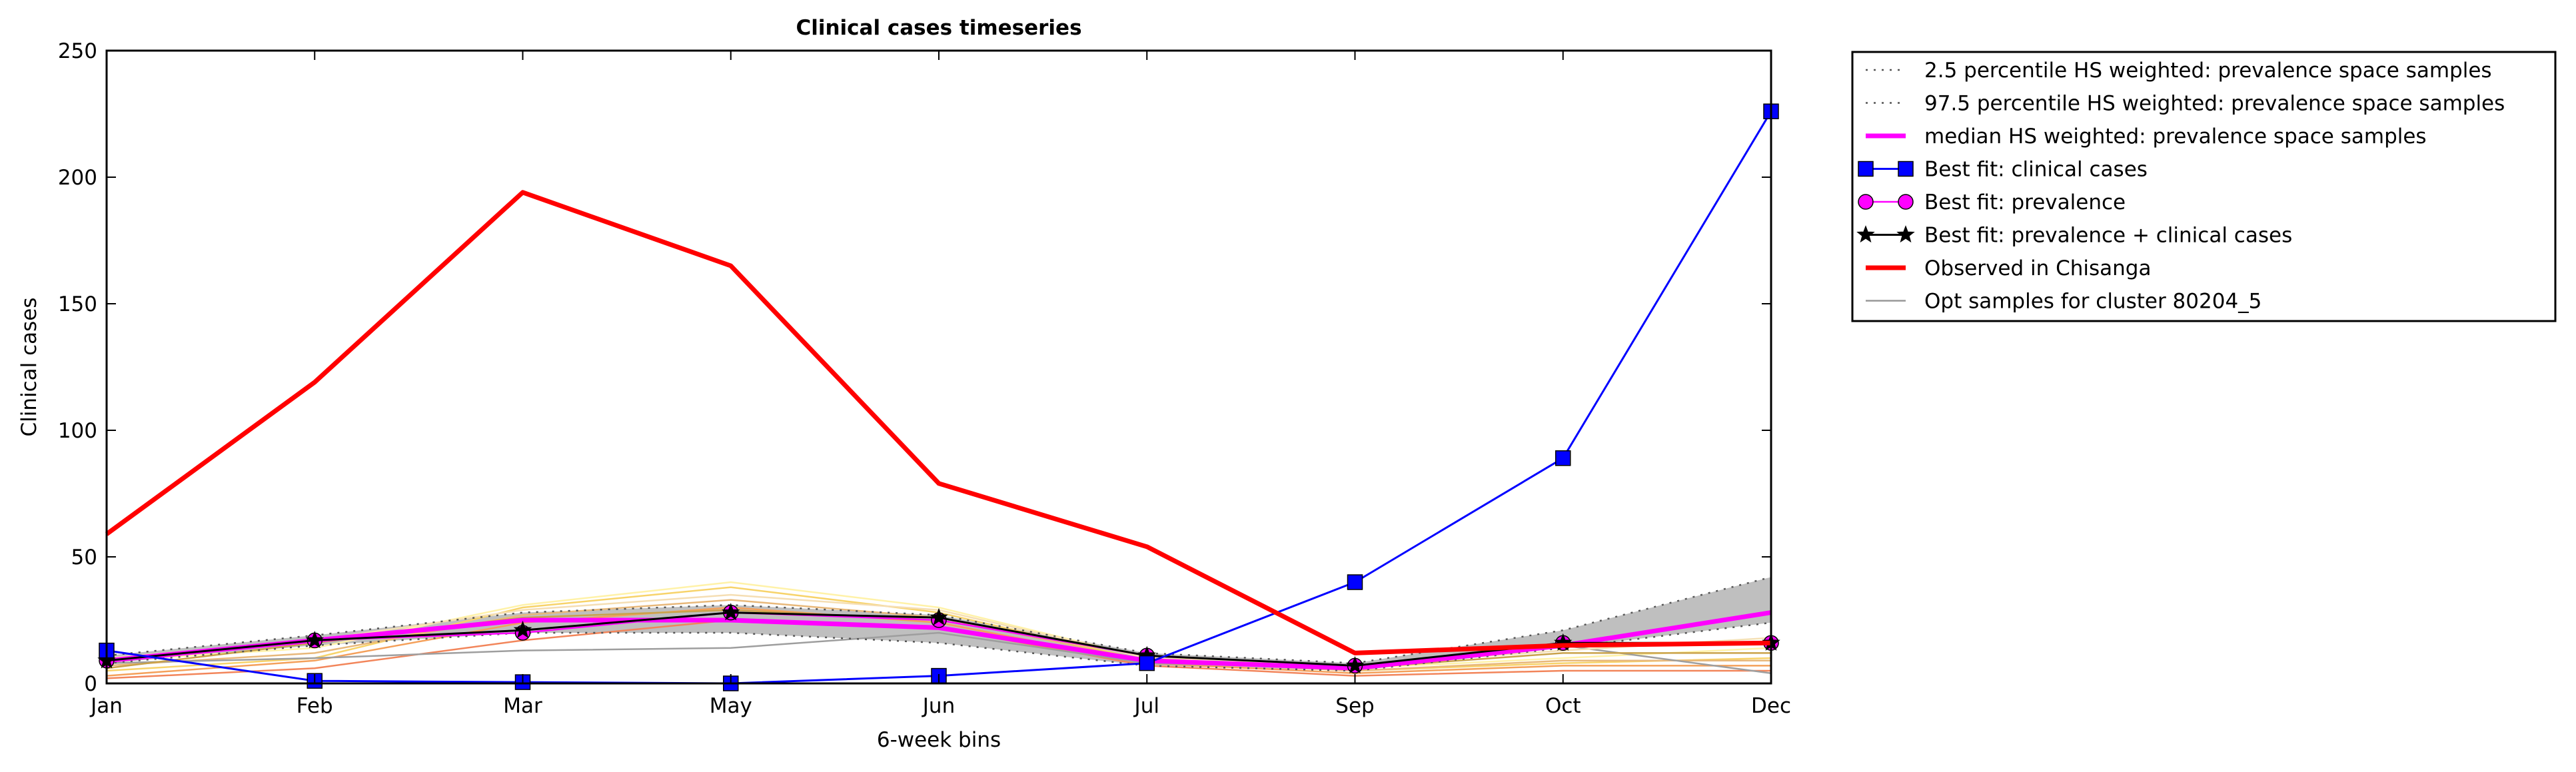  Describe the element at coordinates (2025, 202) in the screenshot. I see `legend-entry-5-label: Best fit: prevalence` at that location.